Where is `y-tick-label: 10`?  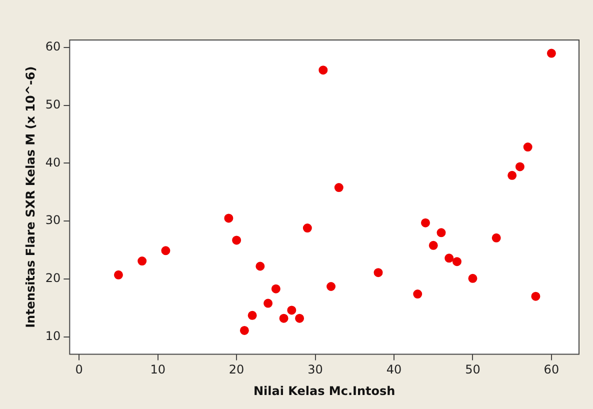 y-tick-label: 10 is located at coordinates (53, 335).